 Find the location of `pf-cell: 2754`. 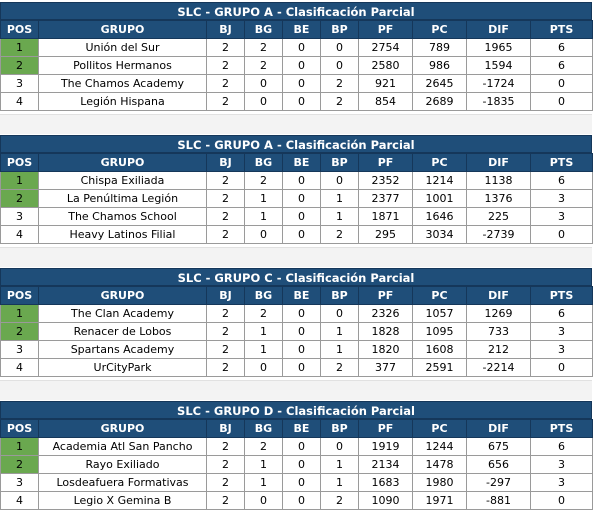

pf-cell: 2754 is located at coordinates (385, 47).